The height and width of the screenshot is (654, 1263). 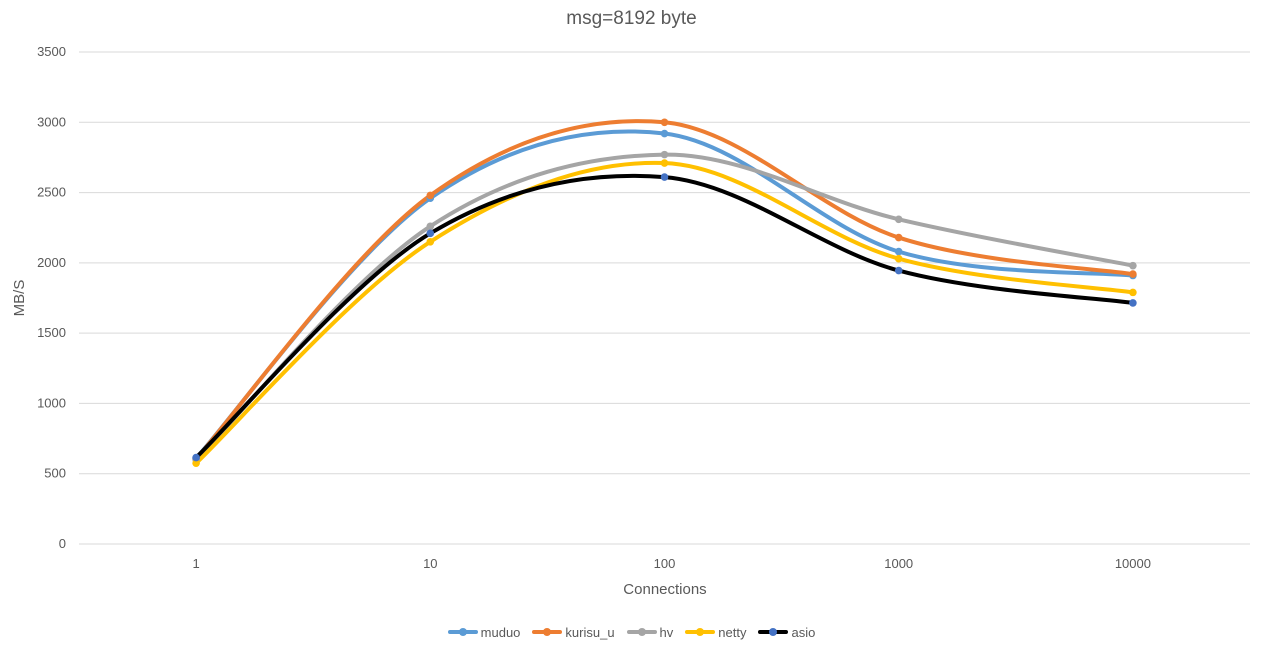 I want to click on legend-item: kurisu_u, so click(x=573, y=632).